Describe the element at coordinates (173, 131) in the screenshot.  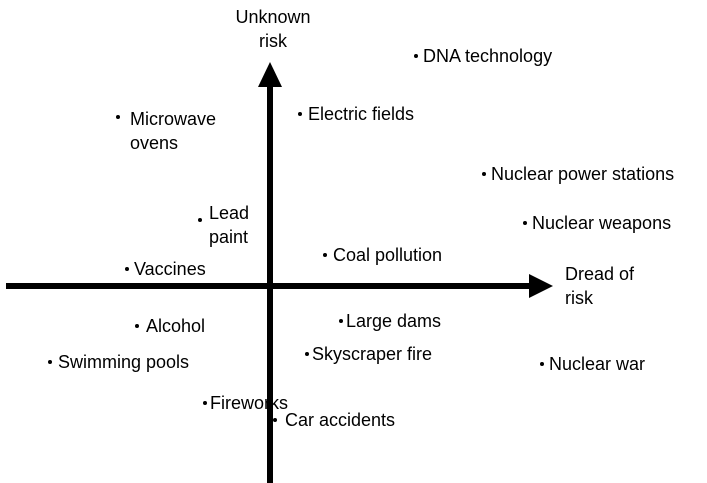
I see `node-label: Microwave ovens` at that location.